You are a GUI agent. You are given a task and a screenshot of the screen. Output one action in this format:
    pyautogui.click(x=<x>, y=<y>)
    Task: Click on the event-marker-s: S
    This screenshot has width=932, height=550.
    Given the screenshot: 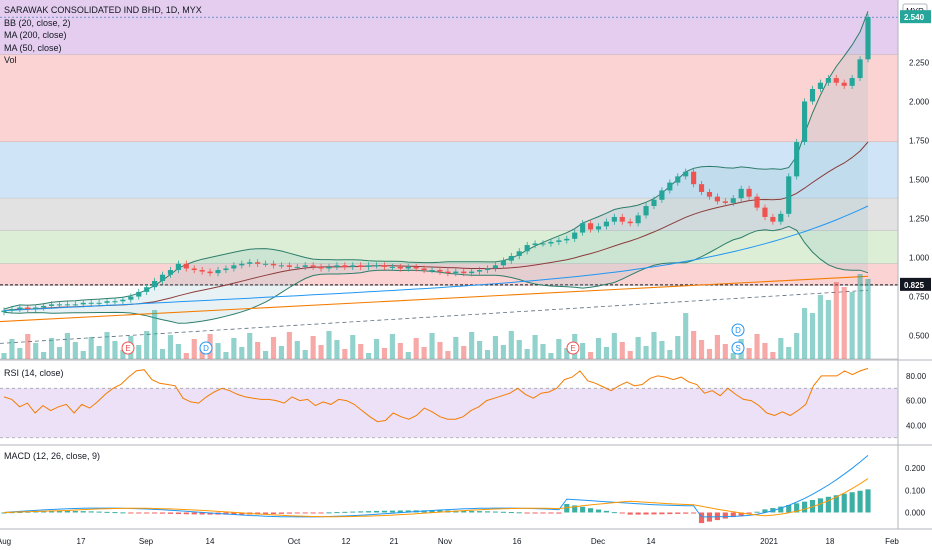 What is the action you would take?
    pyautogui.click(x=738, y=348)
    